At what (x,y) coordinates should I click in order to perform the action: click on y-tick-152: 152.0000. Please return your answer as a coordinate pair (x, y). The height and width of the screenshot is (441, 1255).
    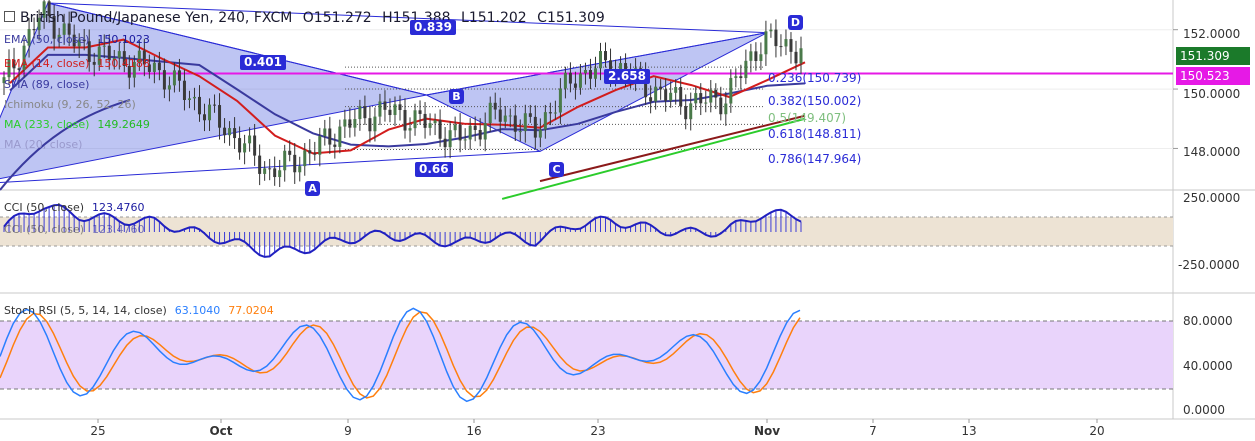
    Looking at the image, I should click on (1212, 34).